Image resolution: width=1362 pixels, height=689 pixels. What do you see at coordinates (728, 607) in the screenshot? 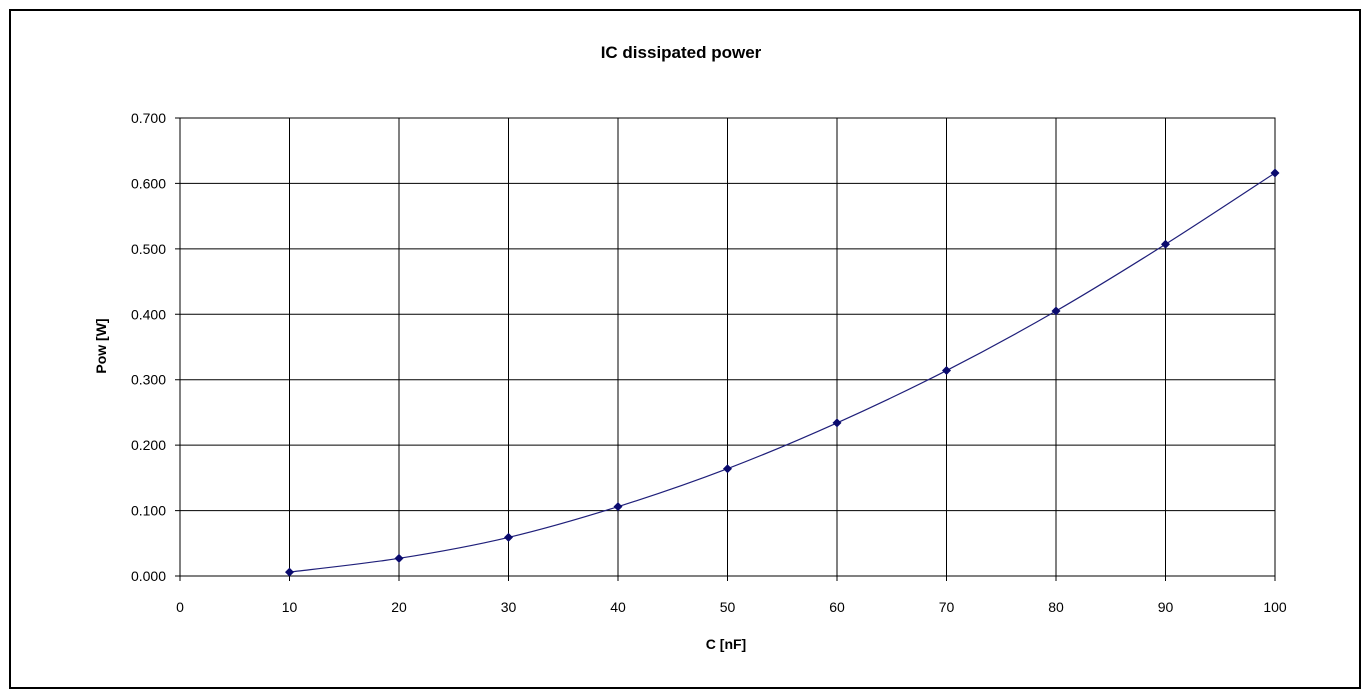
I see `x-tick-label: 50` at bounding box center [728, 607].